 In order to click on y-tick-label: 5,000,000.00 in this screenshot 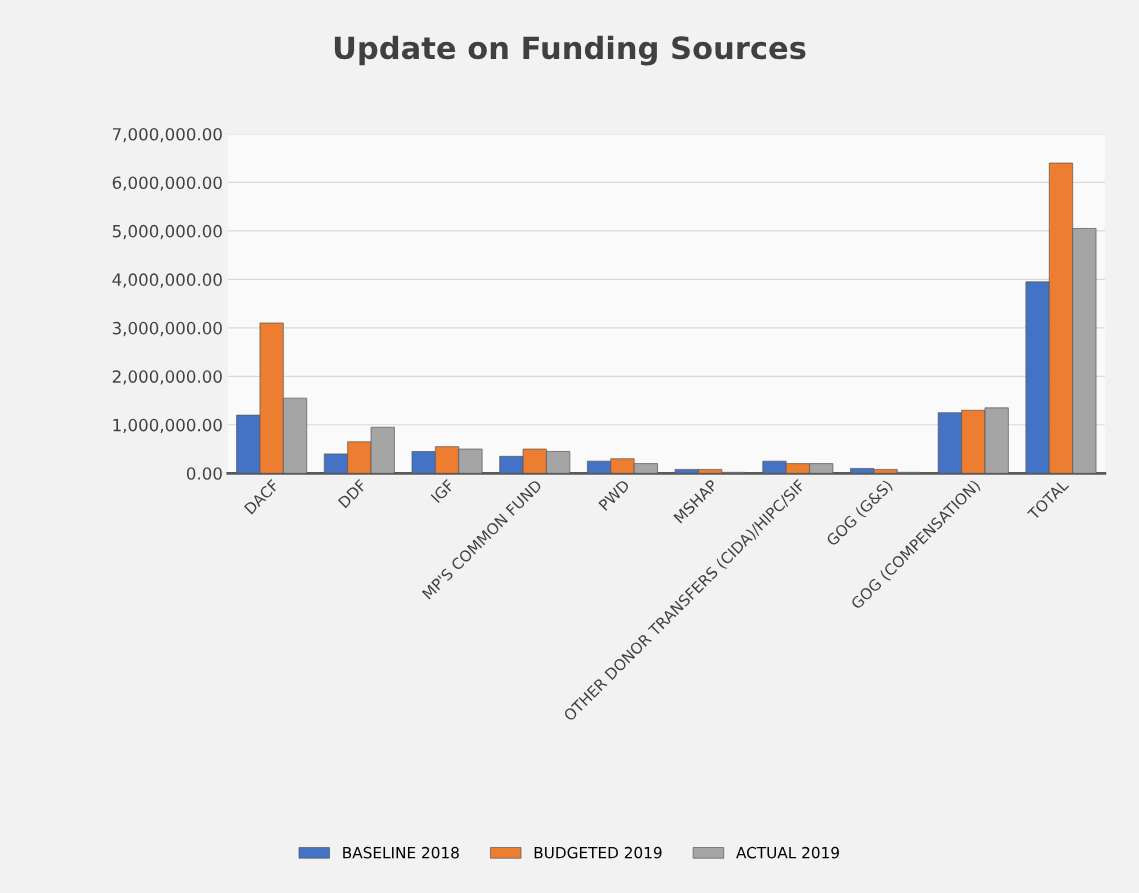, I will do `click(167, 232)`.